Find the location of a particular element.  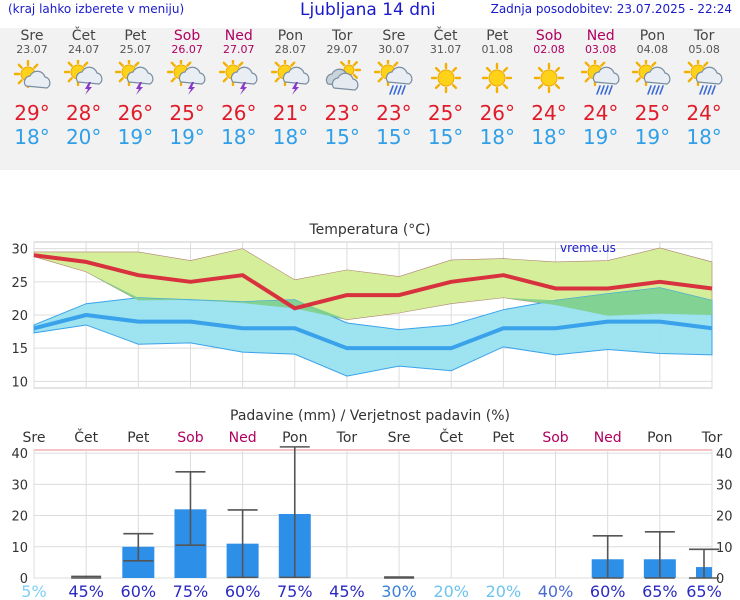

day-column: Pet 25.07 26° 19° is located at coordinates (135, 88).